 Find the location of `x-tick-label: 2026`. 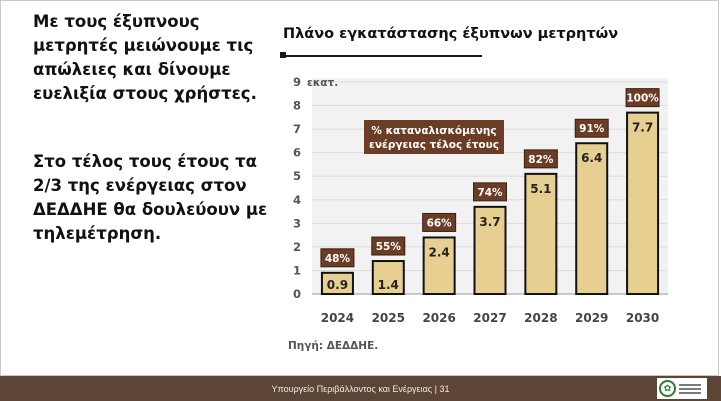

x-tick-label: 2026 is located at coordinates (438, 318).